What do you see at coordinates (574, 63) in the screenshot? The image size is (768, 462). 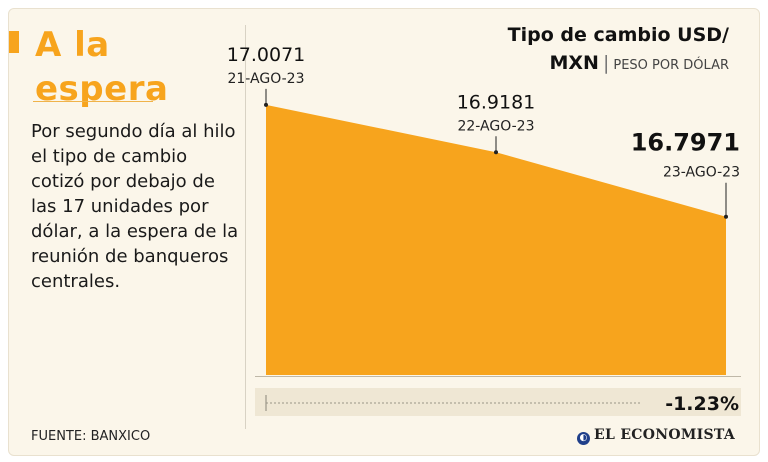 I see `chart-title-currency: MXN` at bounding box center [574, 63].